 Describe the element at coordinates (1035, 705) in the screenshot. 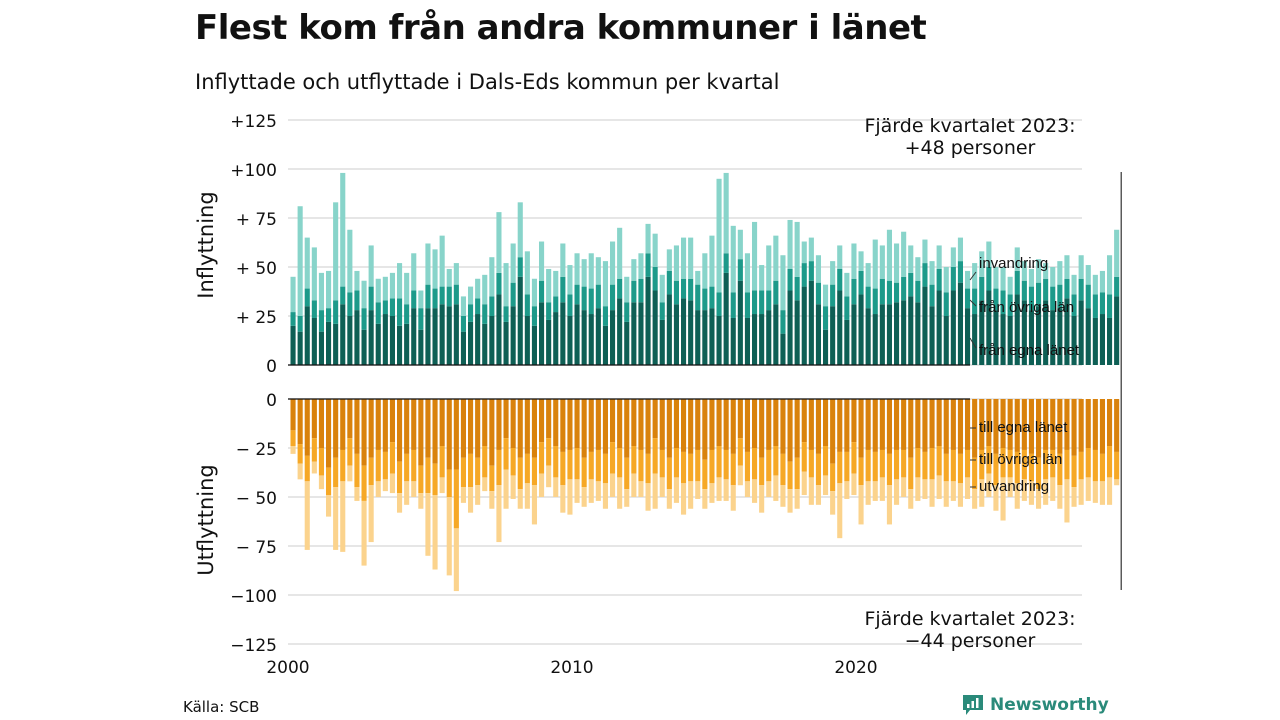

I see `brand-logo: Newsworthy` at that location.